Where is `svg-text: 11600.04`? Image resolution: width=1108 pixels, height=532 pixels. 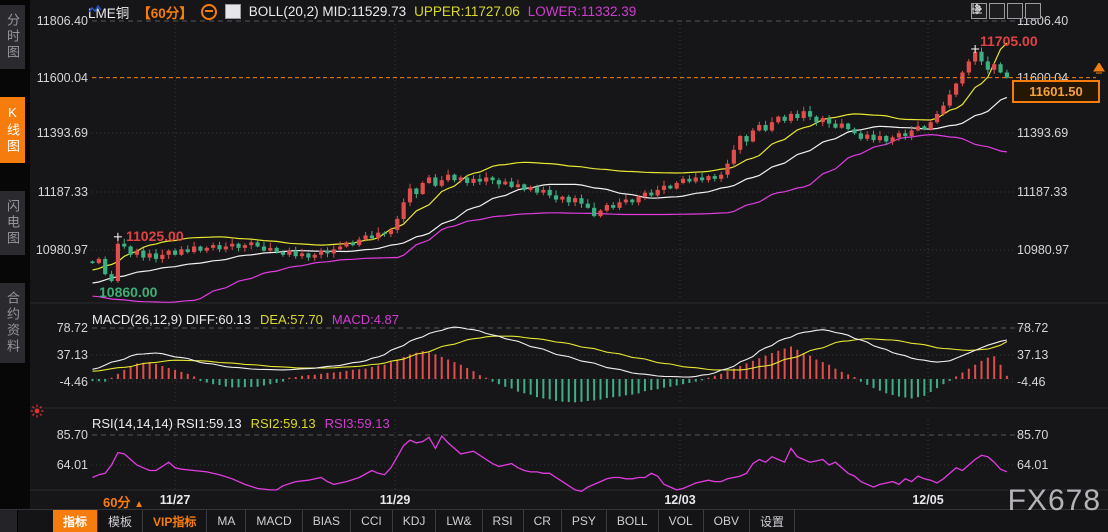 svg-text: 11600.04 is located at coordinates (62, 78).